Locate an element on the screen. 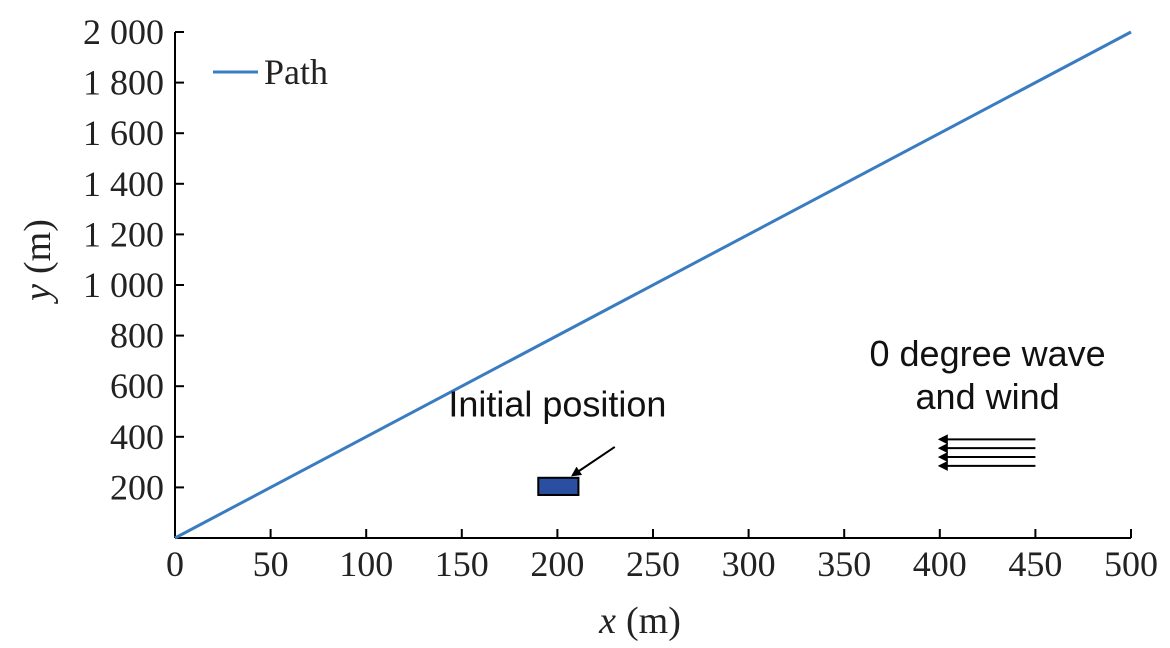  initial-position-label: Initial position is located at coordinates (557, 404).